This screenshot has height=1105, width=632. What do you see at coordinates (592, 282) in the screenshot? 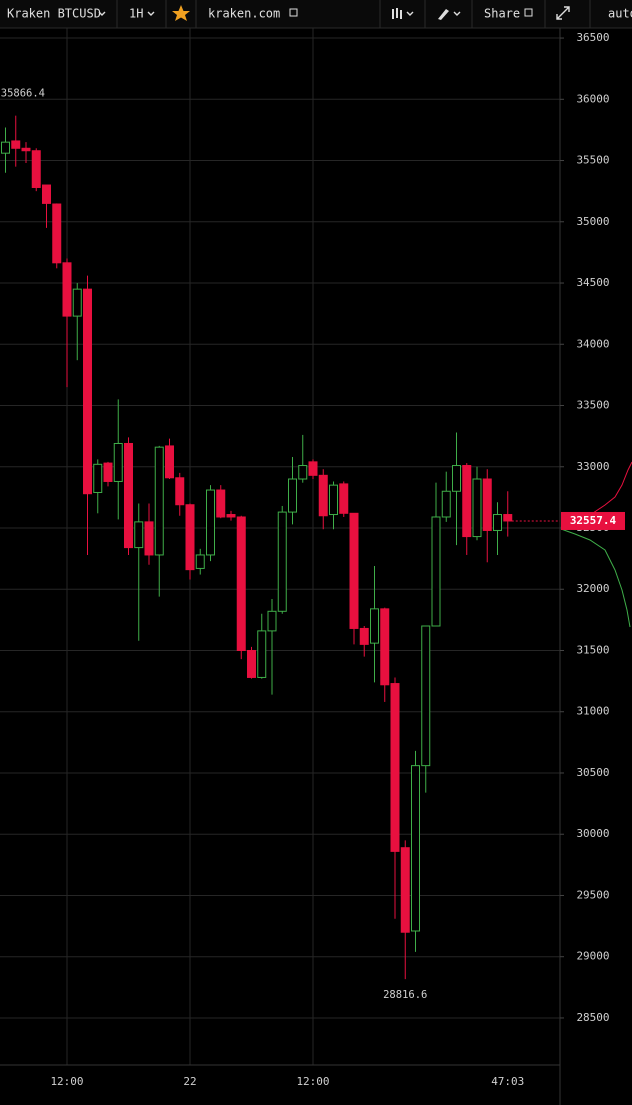
I see `y-tick-label: 34500` at bounding box center [592, 282].